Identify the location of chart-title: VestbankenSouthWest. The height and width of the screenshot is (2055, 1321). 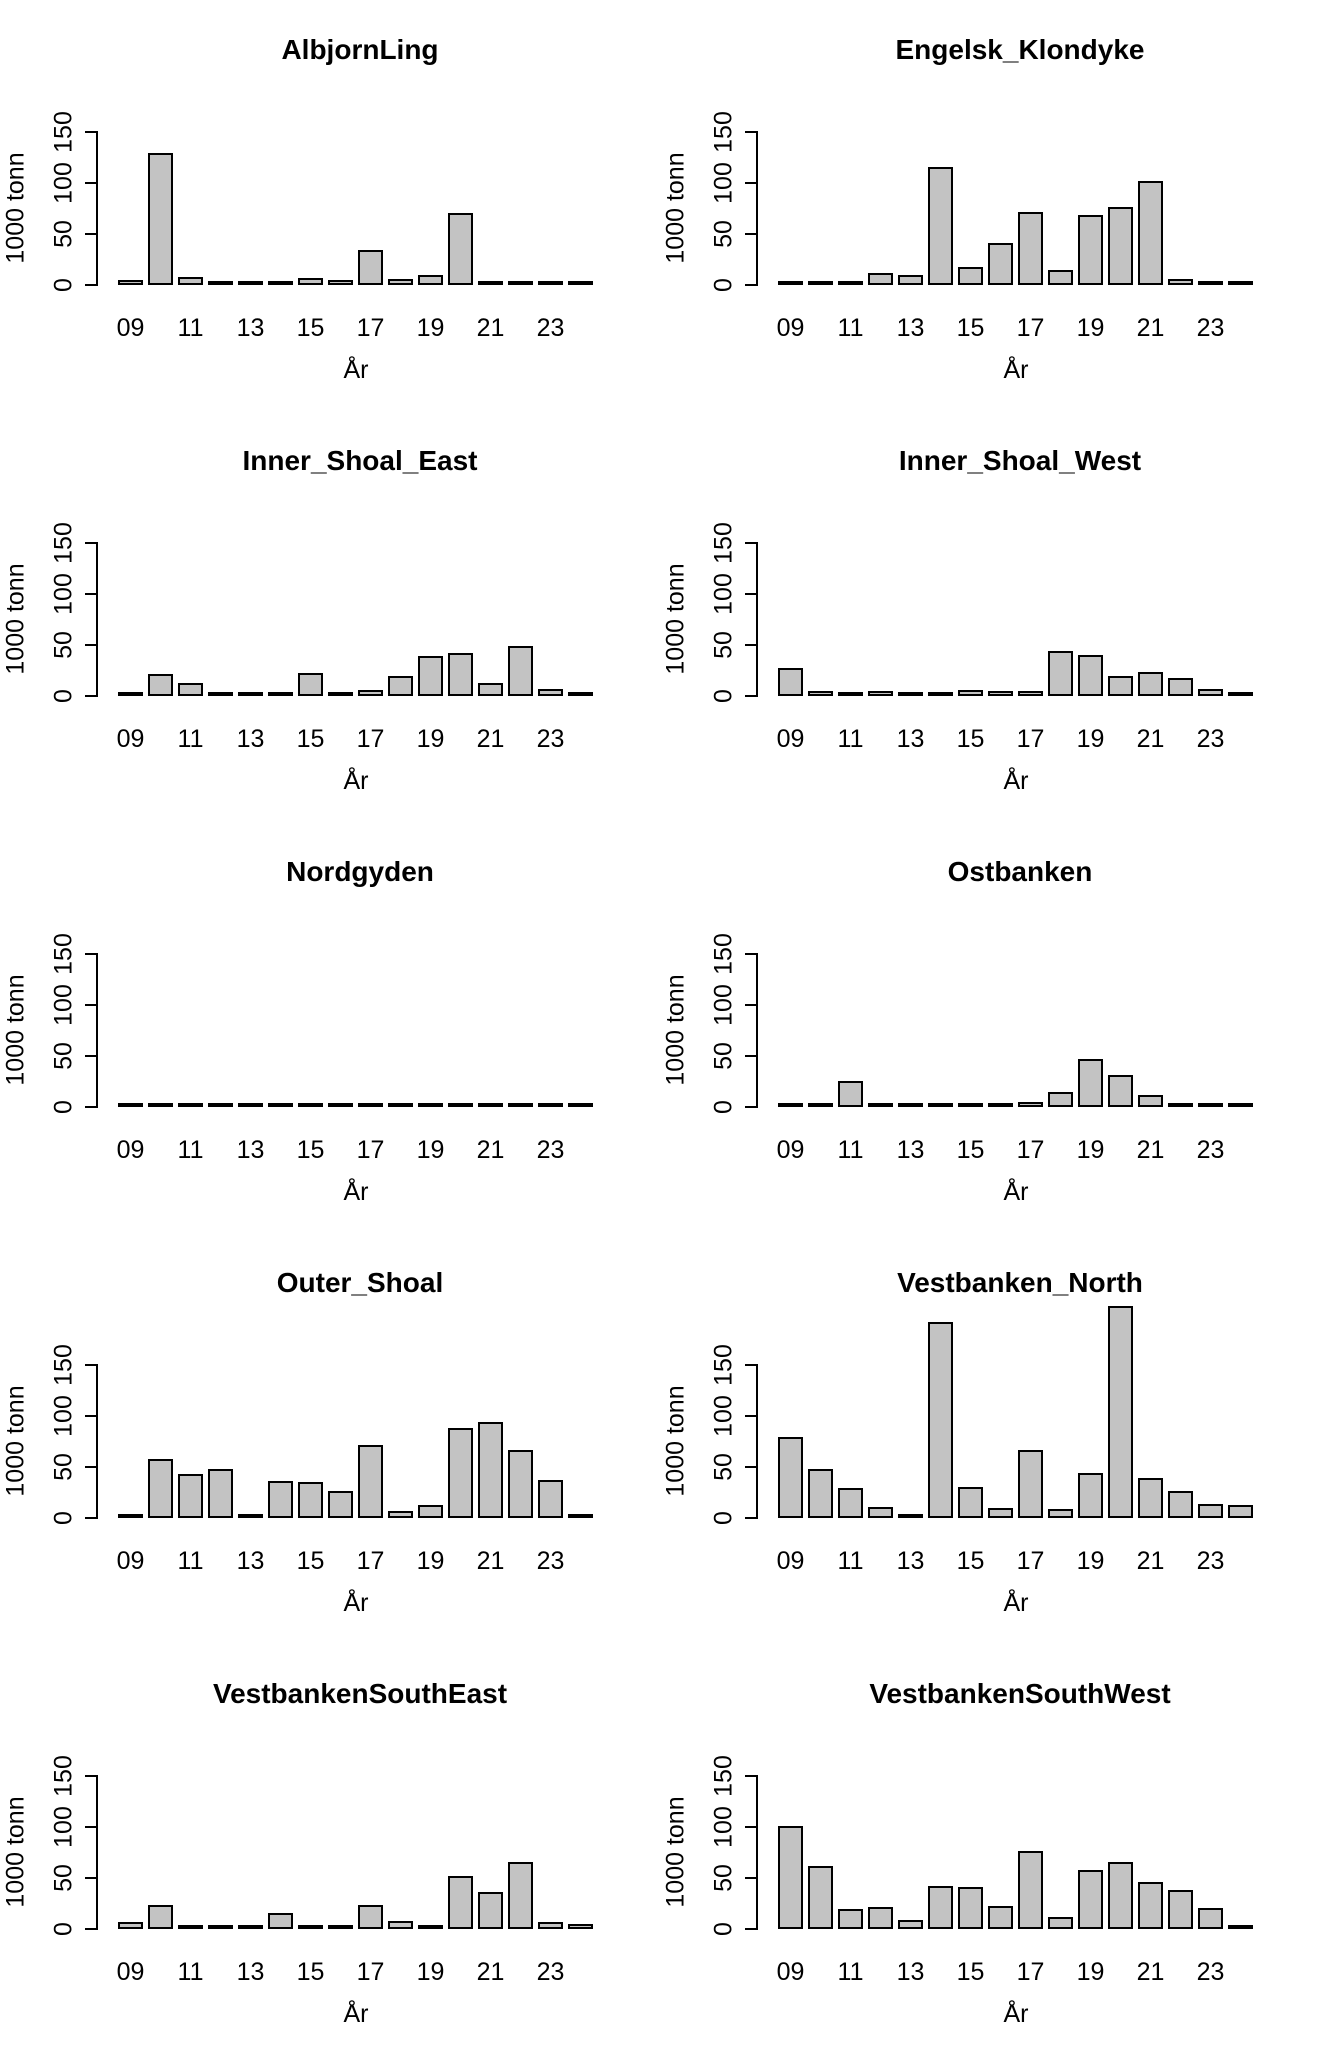
(1020, 1693).